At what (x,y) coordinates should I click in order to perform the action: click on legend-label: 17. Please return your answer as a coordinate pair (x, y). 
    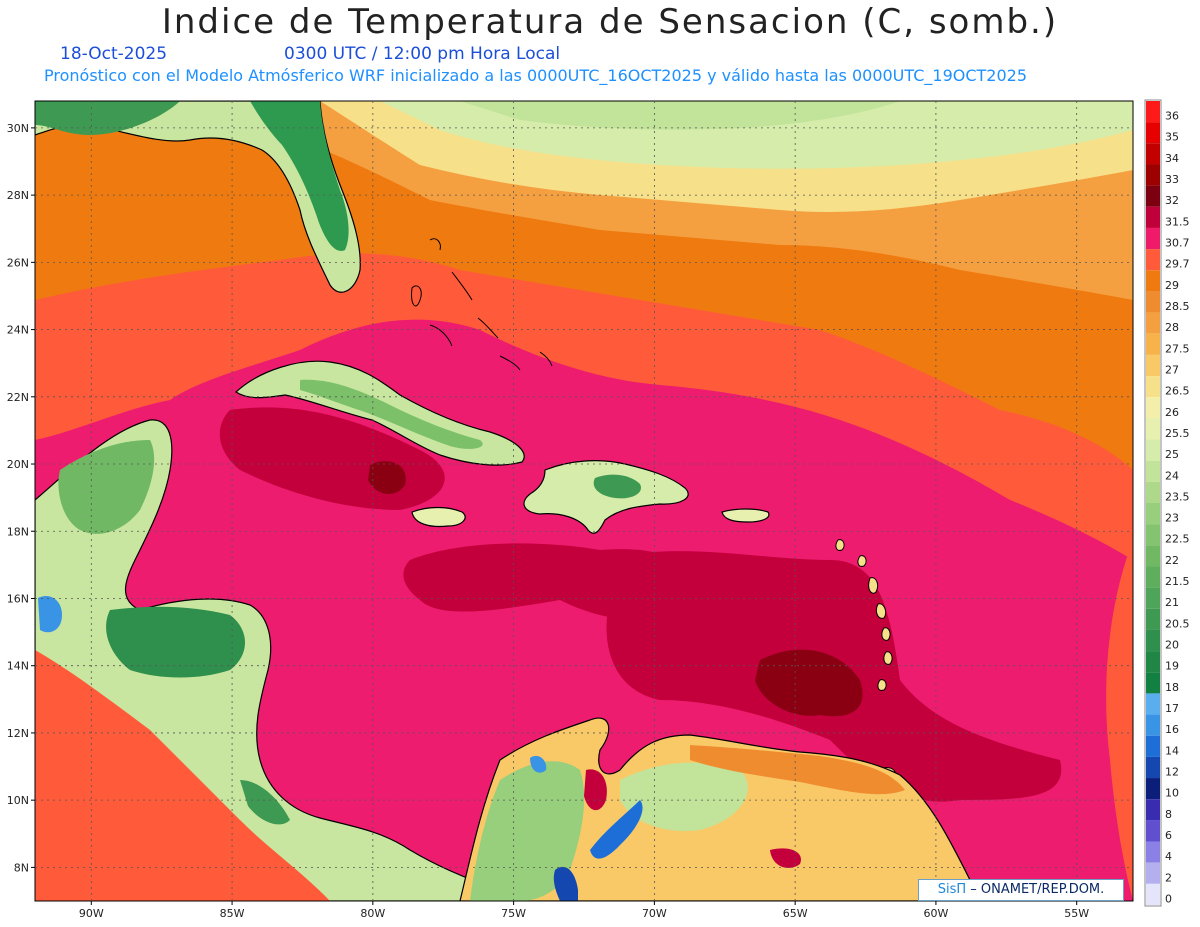
    Looking at the image, I should click on (1172, 708).